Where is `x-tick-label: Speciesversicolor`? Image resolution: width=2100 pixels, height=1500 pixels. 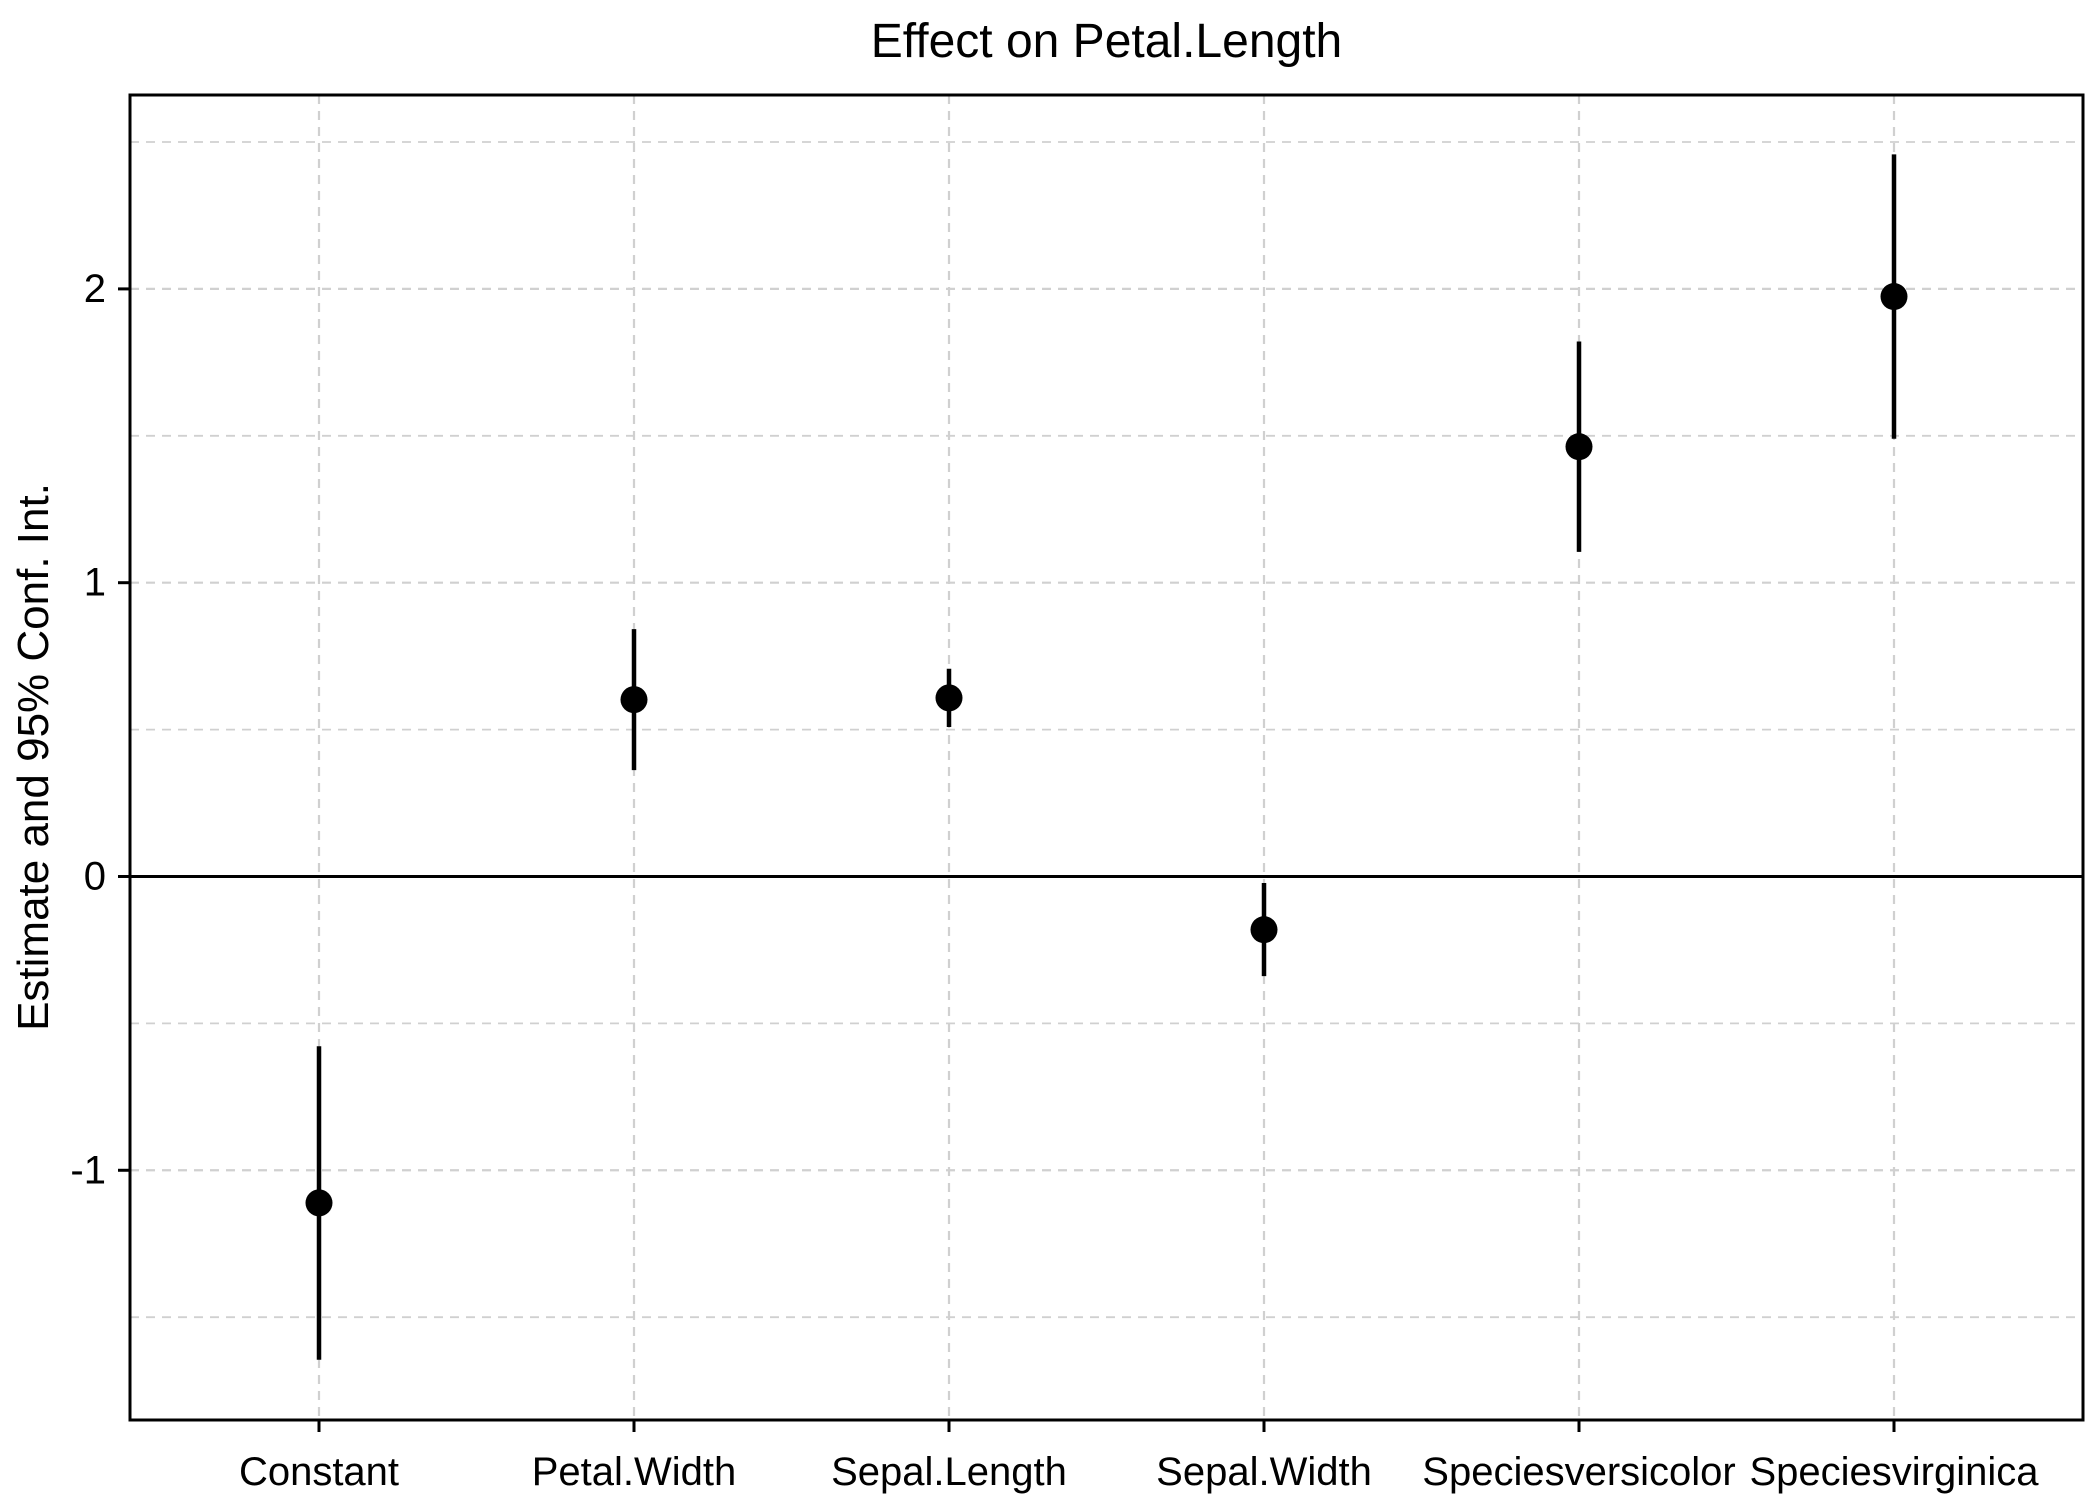
x-tick-label: Speciesversicolor is located at coordinates (1578, 1472).